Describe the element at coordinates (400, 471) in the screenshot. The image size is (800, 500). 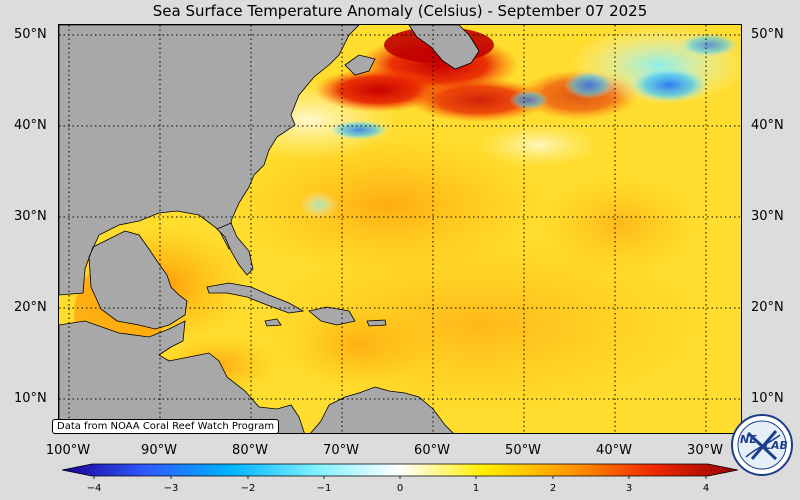
I see `colorbar` at that location.